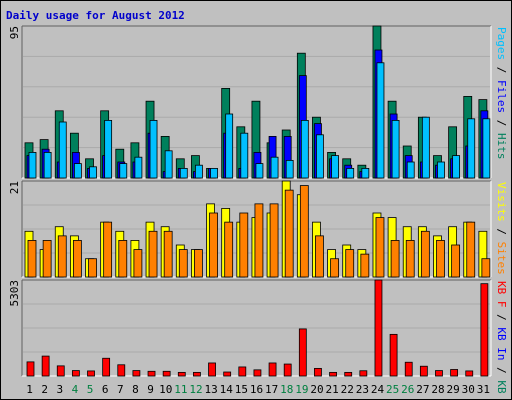 The height and width of the screenshot is (400, 512). I want to click on legend-sites-visits: Visits / Sites, so click(501, 228).